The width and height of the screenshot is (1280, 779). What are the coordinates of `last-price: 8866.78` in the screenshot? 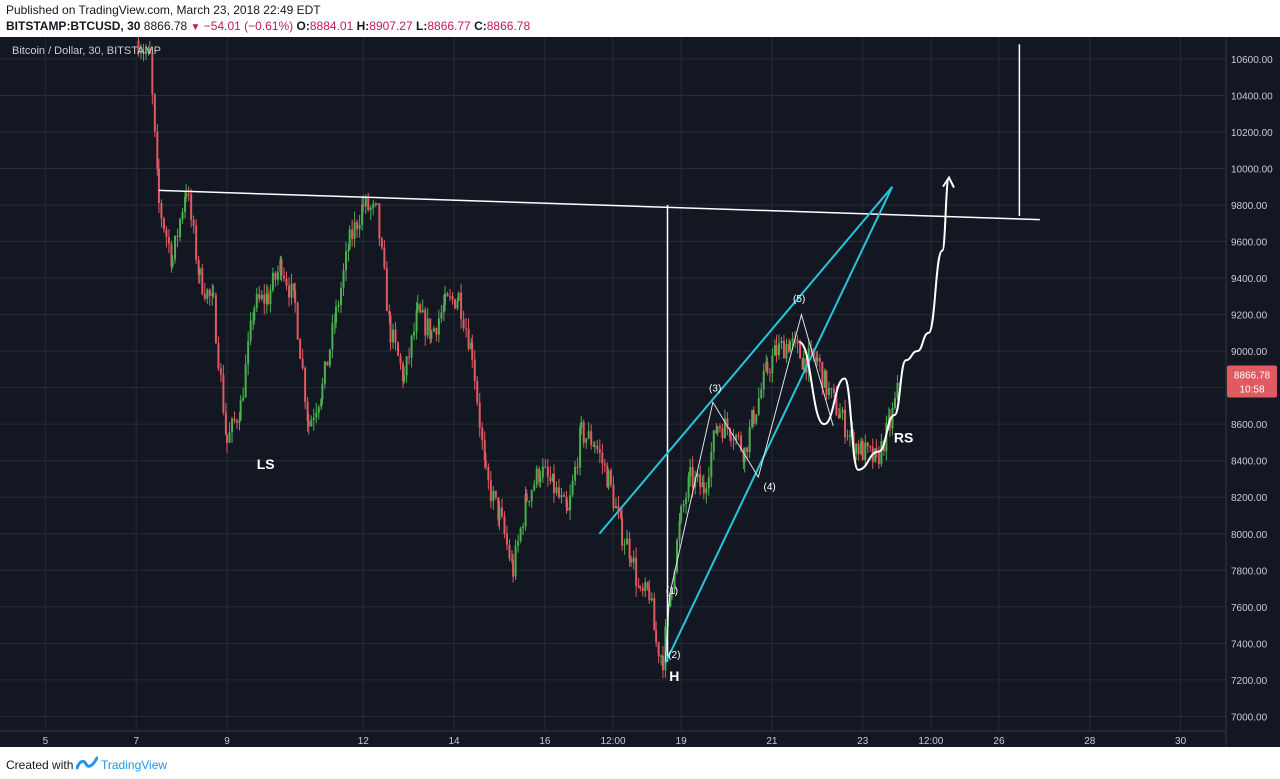 It's located at (165, 26).